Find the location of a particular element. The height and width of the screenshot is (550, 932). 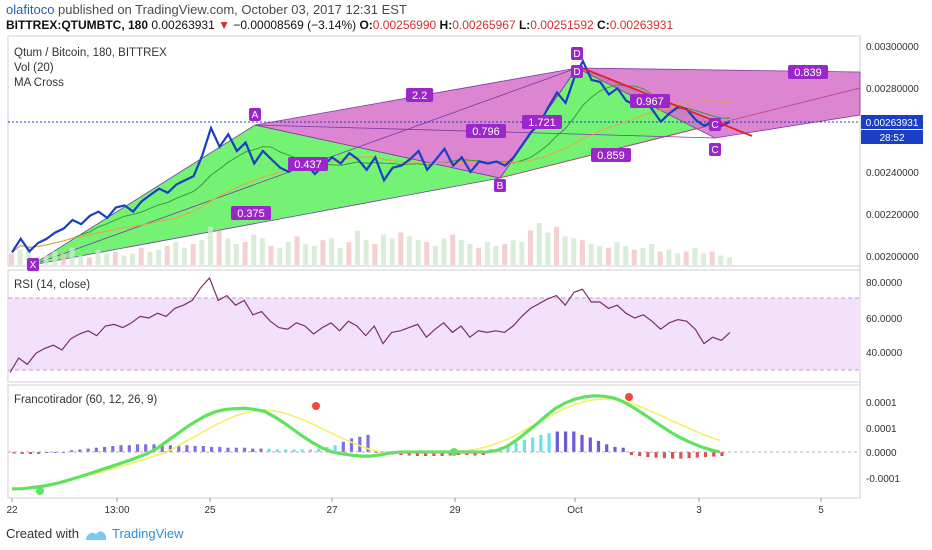

publisher-name: olafitoco is located at coordinates (30, 9).